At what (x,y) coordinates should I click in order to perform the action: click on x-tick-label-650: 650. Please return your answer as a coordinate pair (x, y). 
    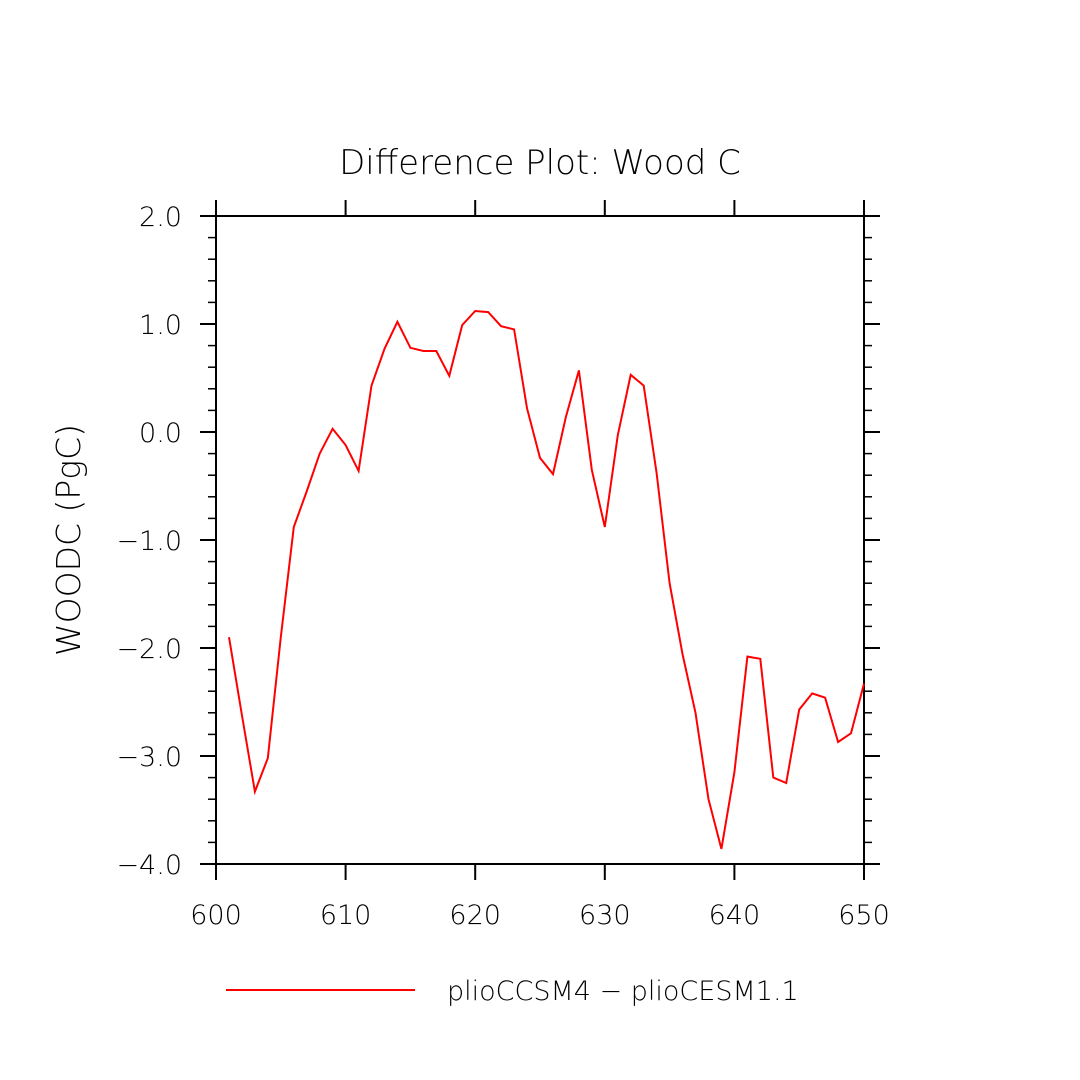
    Looking at the image, I should click on (864, 915).